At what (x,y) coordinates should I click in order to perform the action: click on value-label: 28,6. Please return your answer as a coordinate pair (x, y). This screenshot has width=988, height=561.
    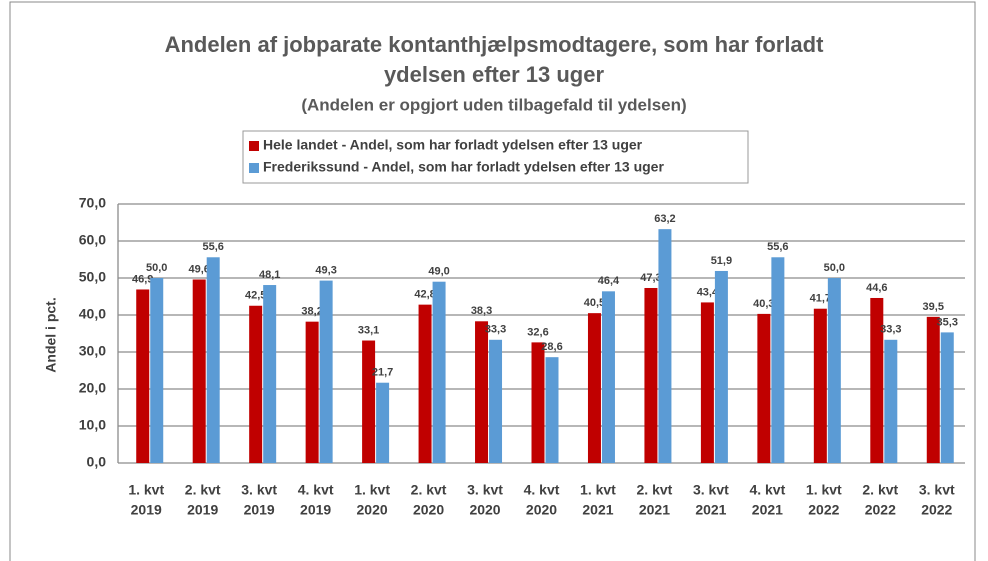
    Looking at the image, I should click on (551, 347).